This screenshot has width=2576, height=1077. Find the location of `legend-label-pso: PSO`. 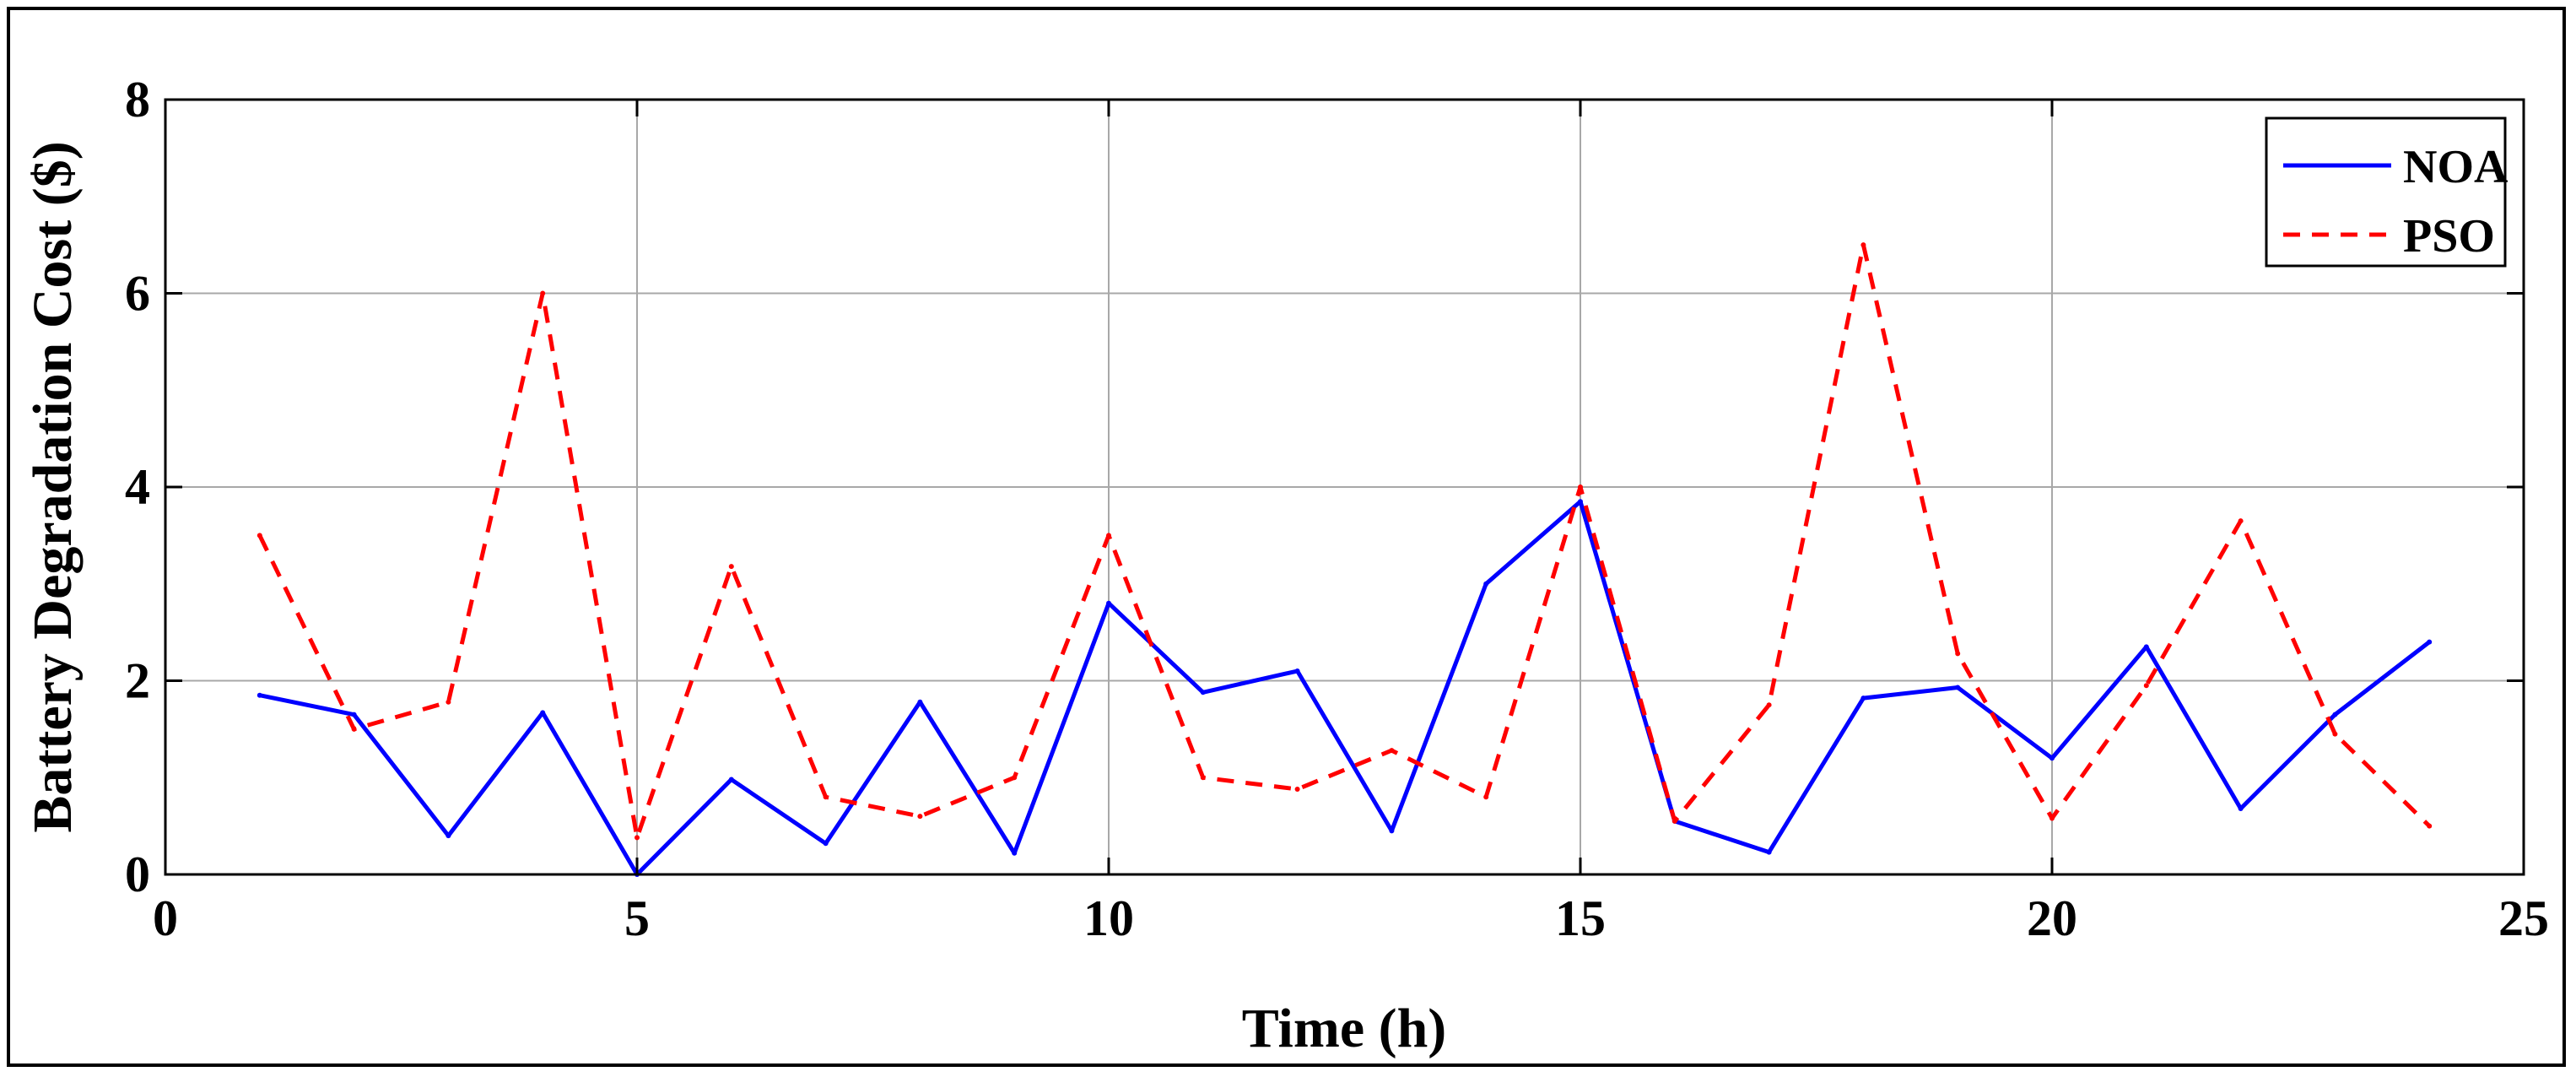

legend-label-pso: PSO is located at coordinates (2449, 236).